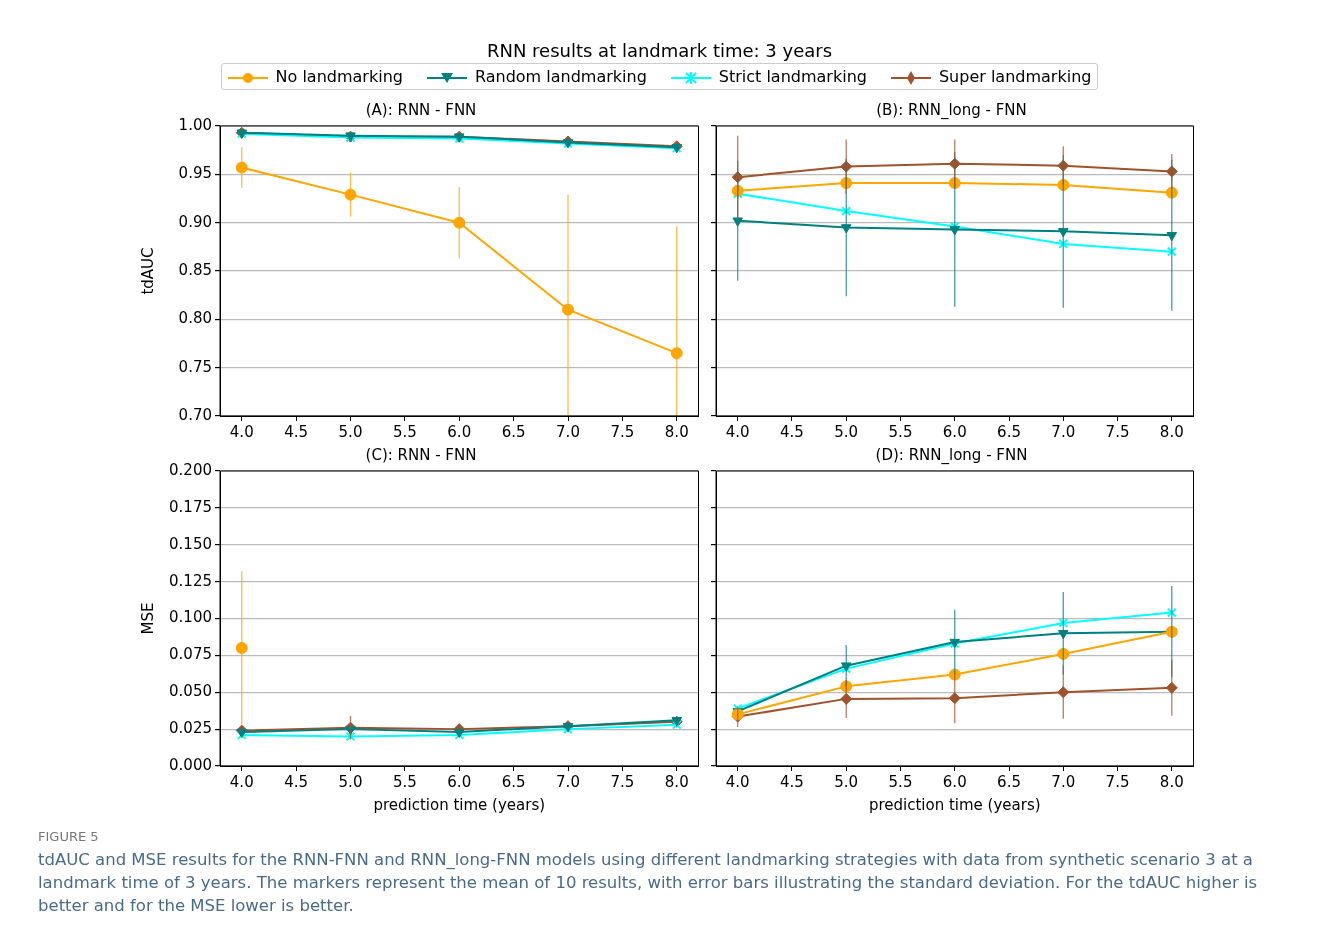  Describe the element at coordinates (195, 173) in the screenshot. I see `y-tick-label: 0.95` at that location.